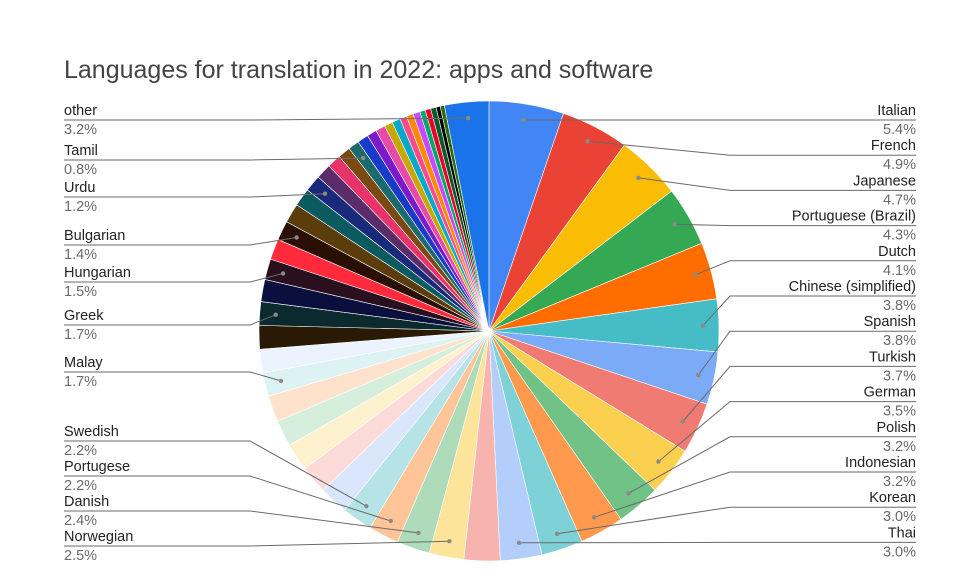 The image size is (955, 588). I want to click on slice-label-name: Spanish, so click(890, 322).